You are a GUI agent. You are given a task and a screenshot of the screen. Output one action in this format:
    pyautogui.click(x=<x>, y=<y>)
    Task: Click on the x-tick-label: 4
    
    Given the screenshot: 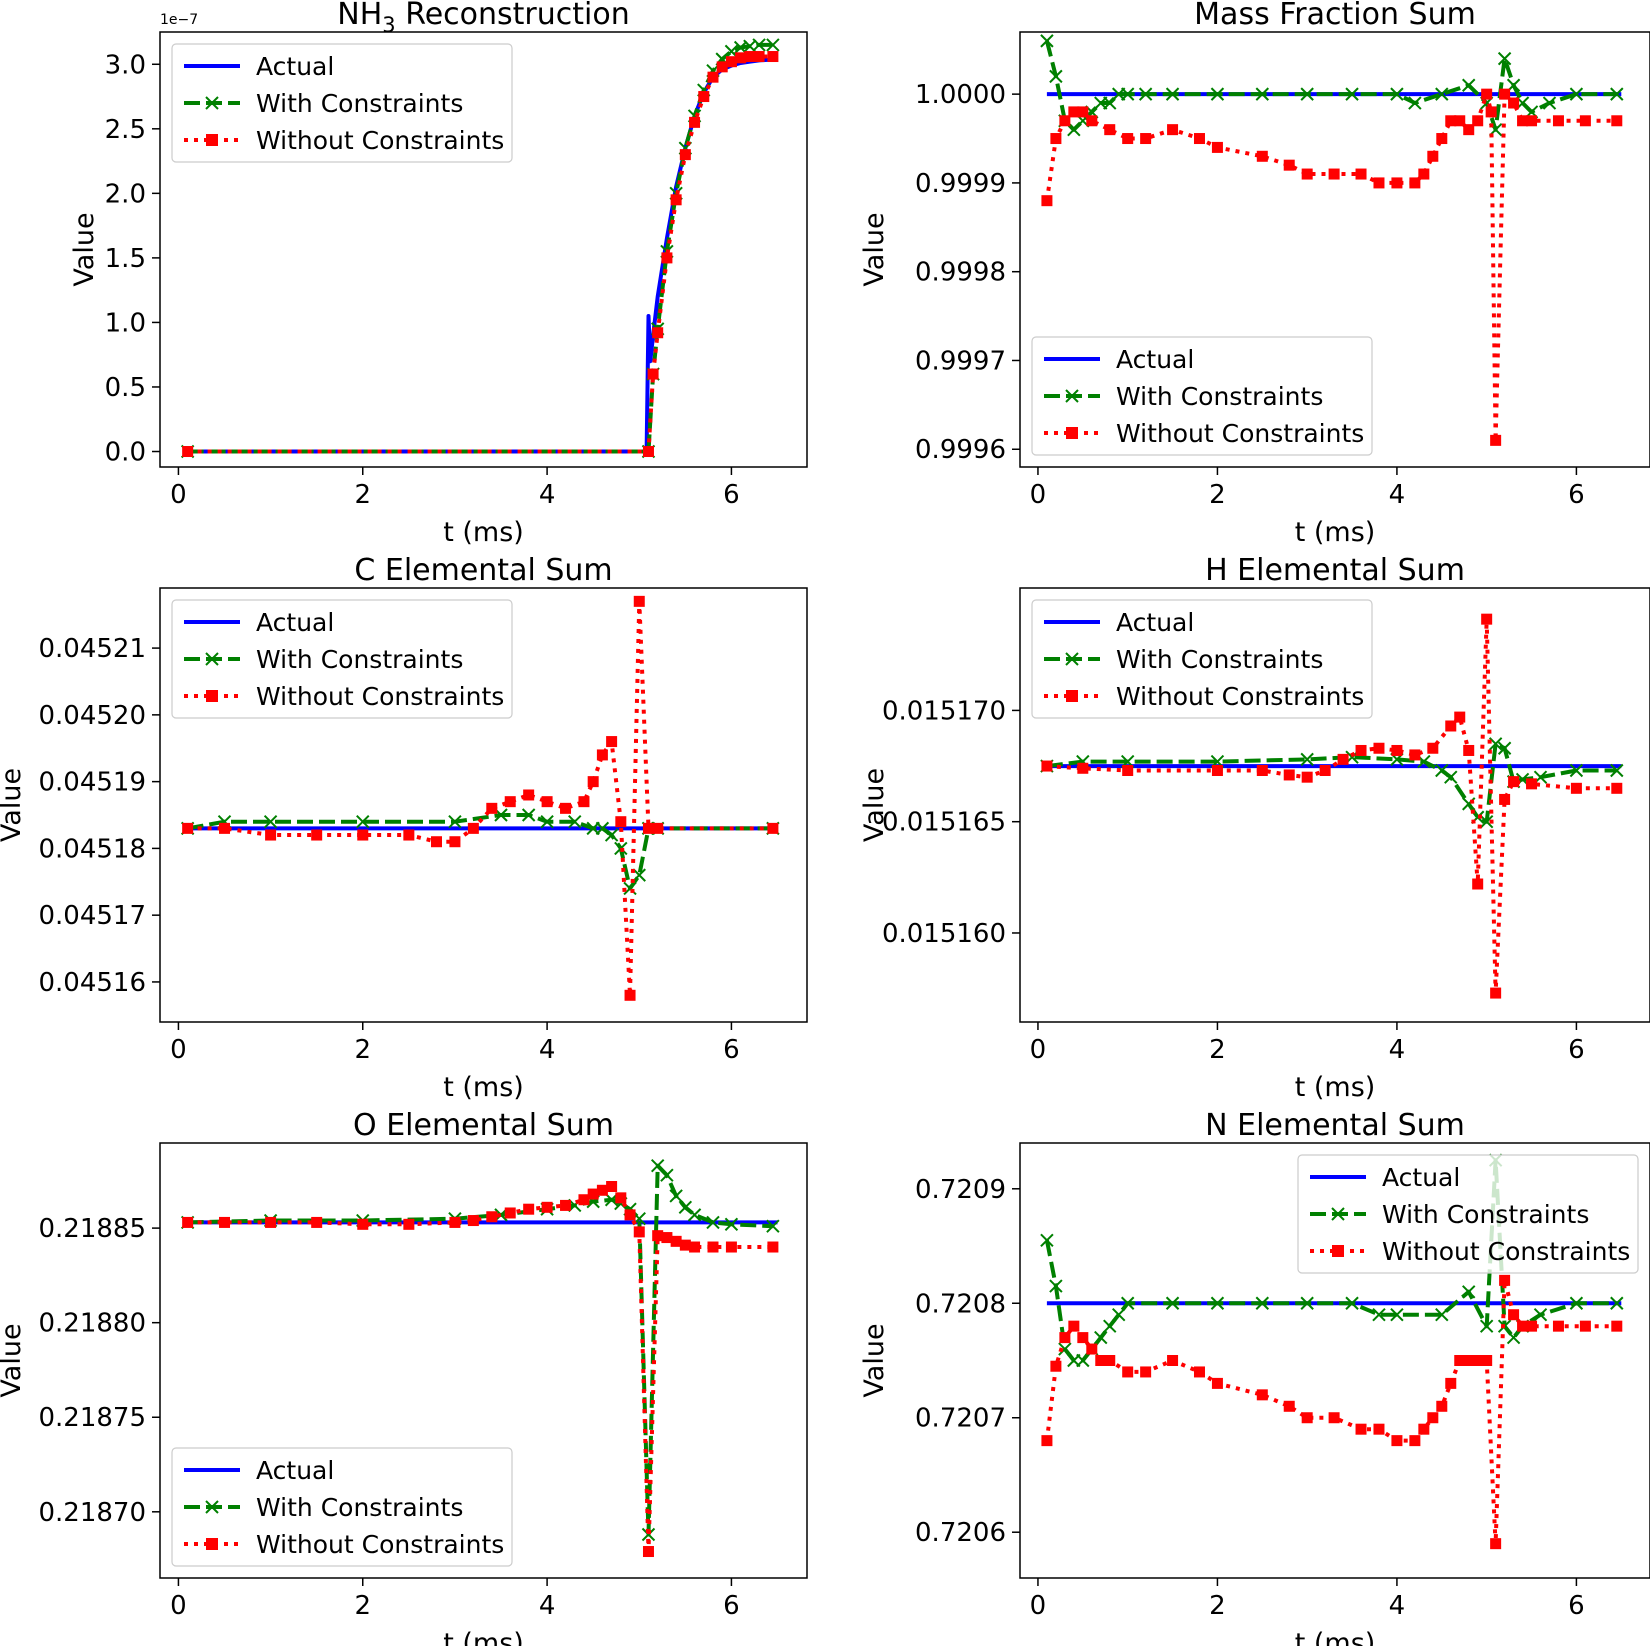 What is the action you would take?
    pyautogui.click(x=547, y=1050)
    